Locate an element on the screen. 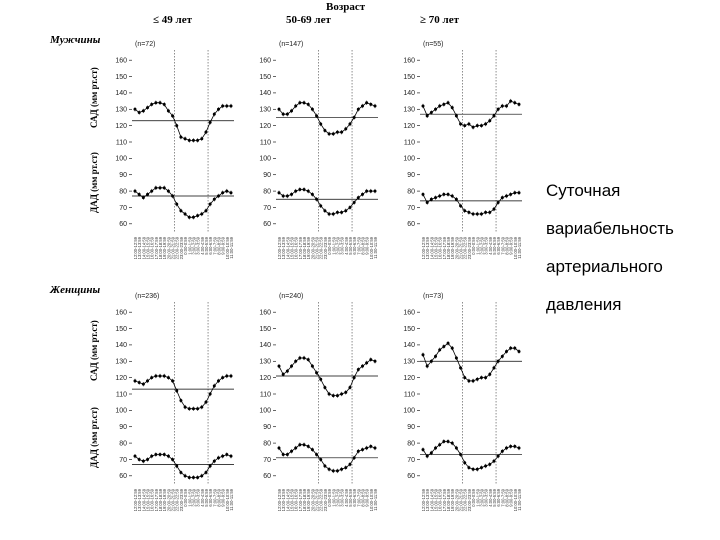  panel-2-ytick-label: 90 is located at coordinates (267, 175).